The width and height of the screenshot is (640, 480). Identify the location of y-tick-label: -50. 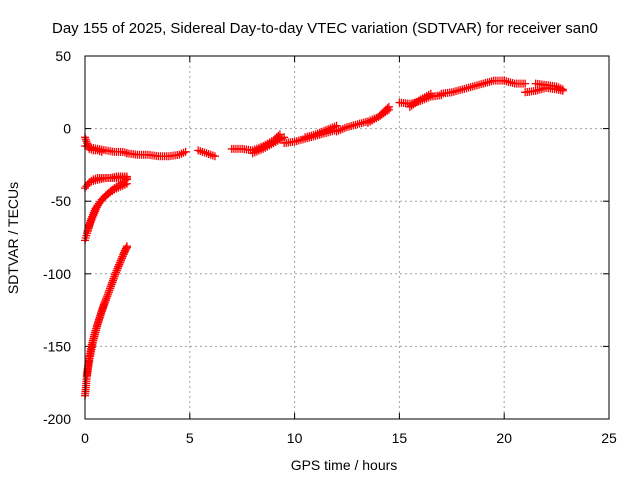
(61, 201).